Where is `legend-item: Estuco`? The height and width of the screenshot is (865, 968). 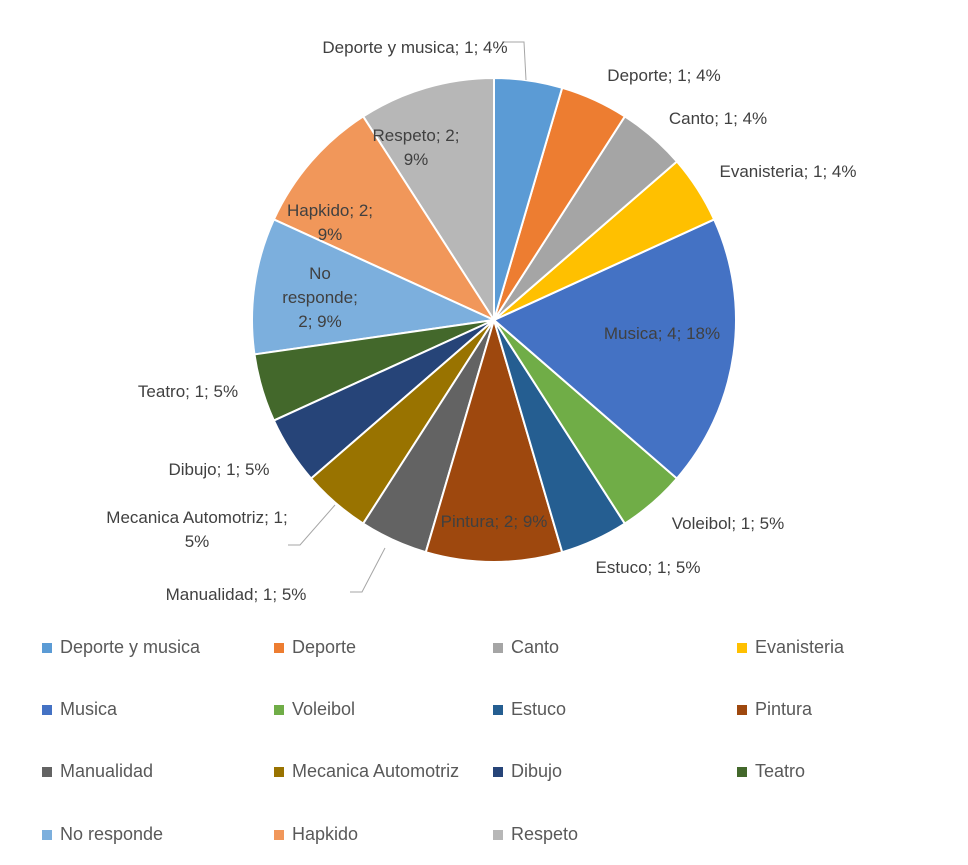
legend-item: Estuco is located at coordinates (529, 709).